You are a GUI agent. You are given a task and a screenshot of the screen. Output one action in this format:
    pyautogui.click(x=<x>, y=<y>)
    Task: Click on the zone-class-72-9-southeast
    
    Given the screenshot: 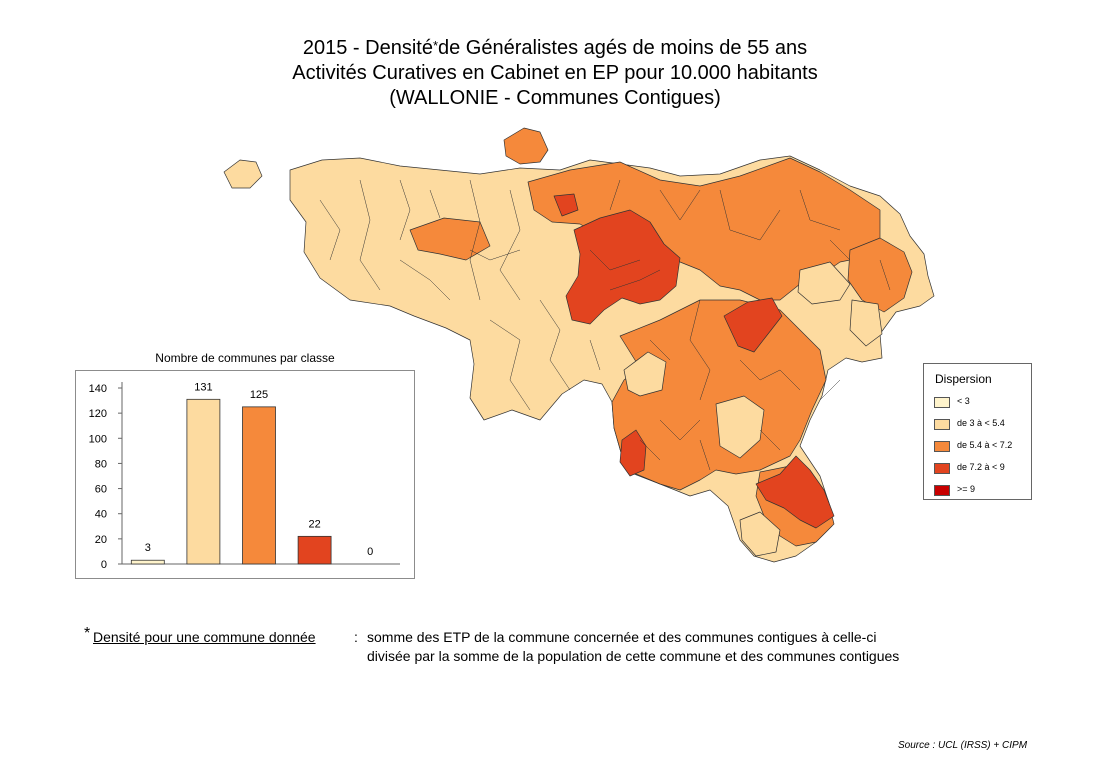 What is the action you would take?
    pyautogui.click(x=795, y=492)
    